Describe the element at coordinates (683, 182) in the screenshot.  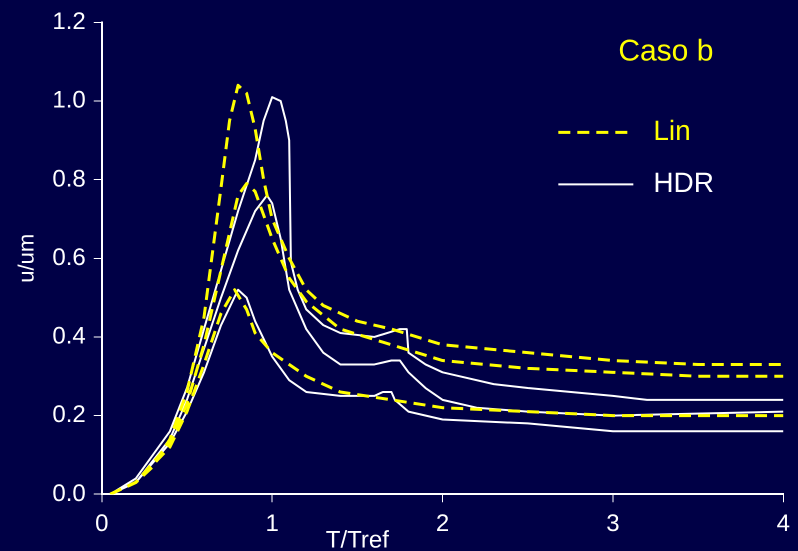
I see `legend-label: HDR` at that location.